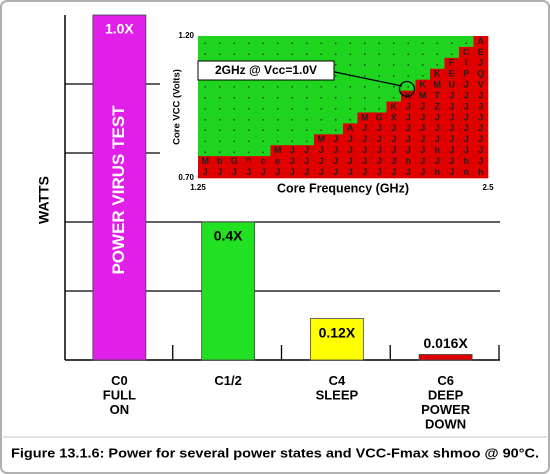  What do you see at coordinates (198, 187) in the screenshot?
I see `x-tick-label: 1.25` at bounding box center [198, 187].